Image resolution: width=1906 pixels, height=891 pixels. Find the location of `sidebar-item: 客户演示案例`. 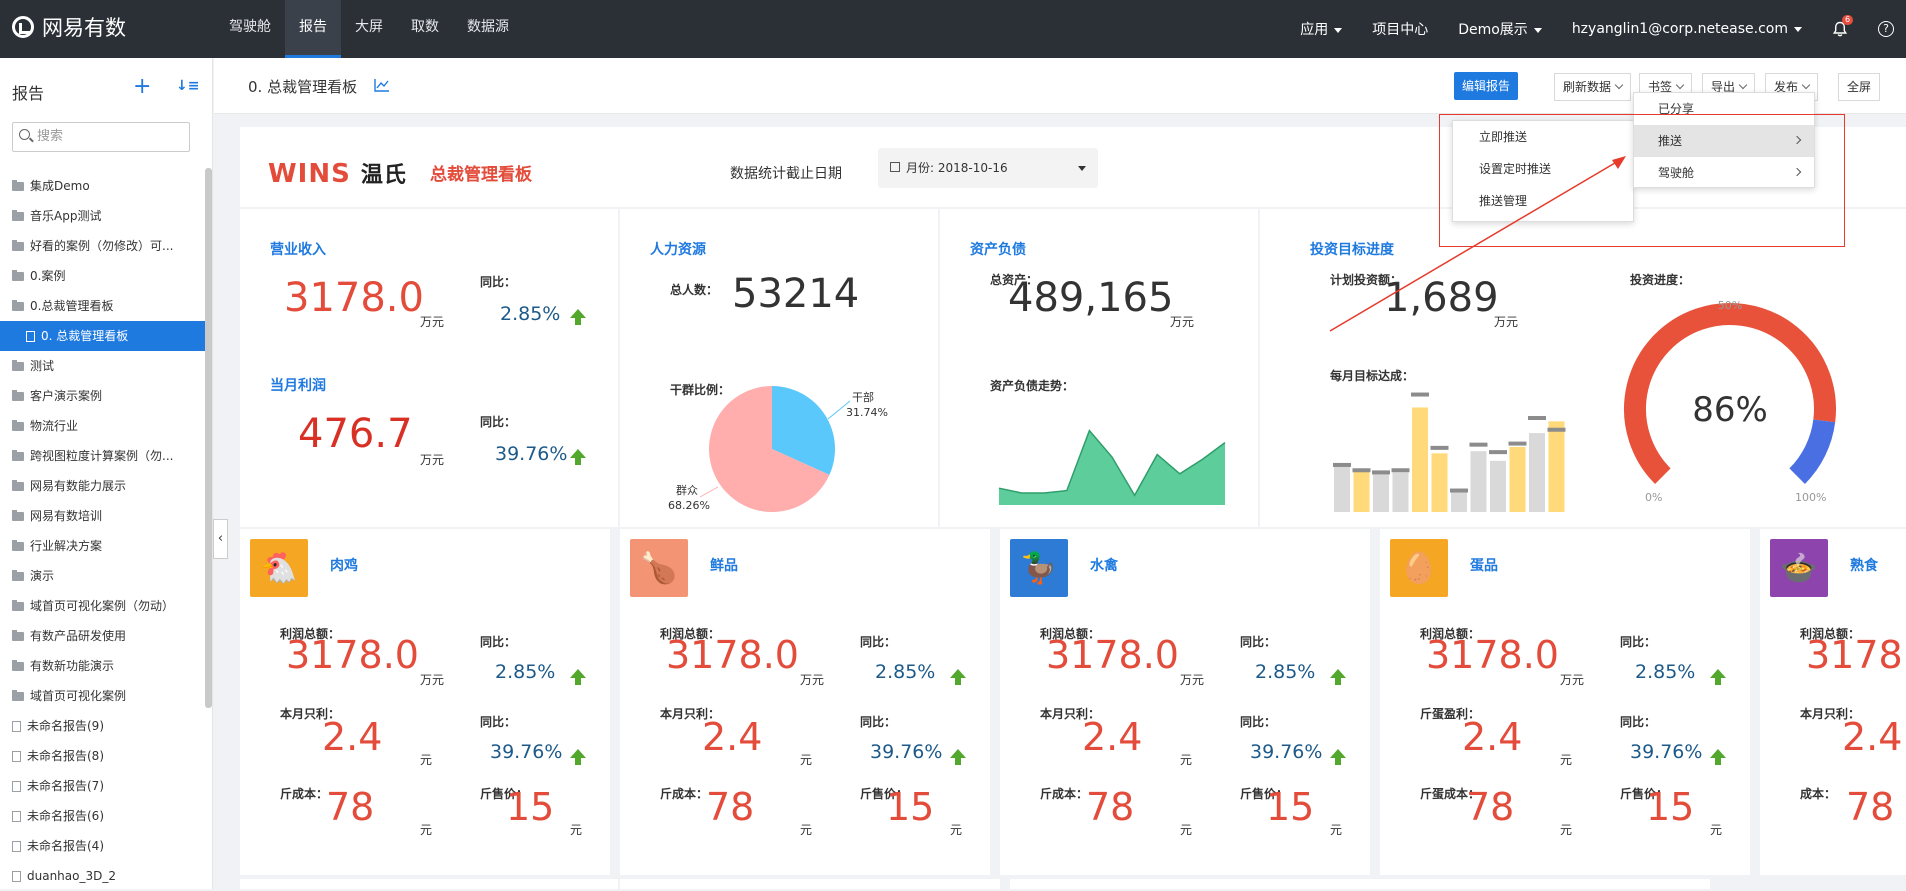

sidebar-item: 客户演示案例 is located at coordinates (102, 396).